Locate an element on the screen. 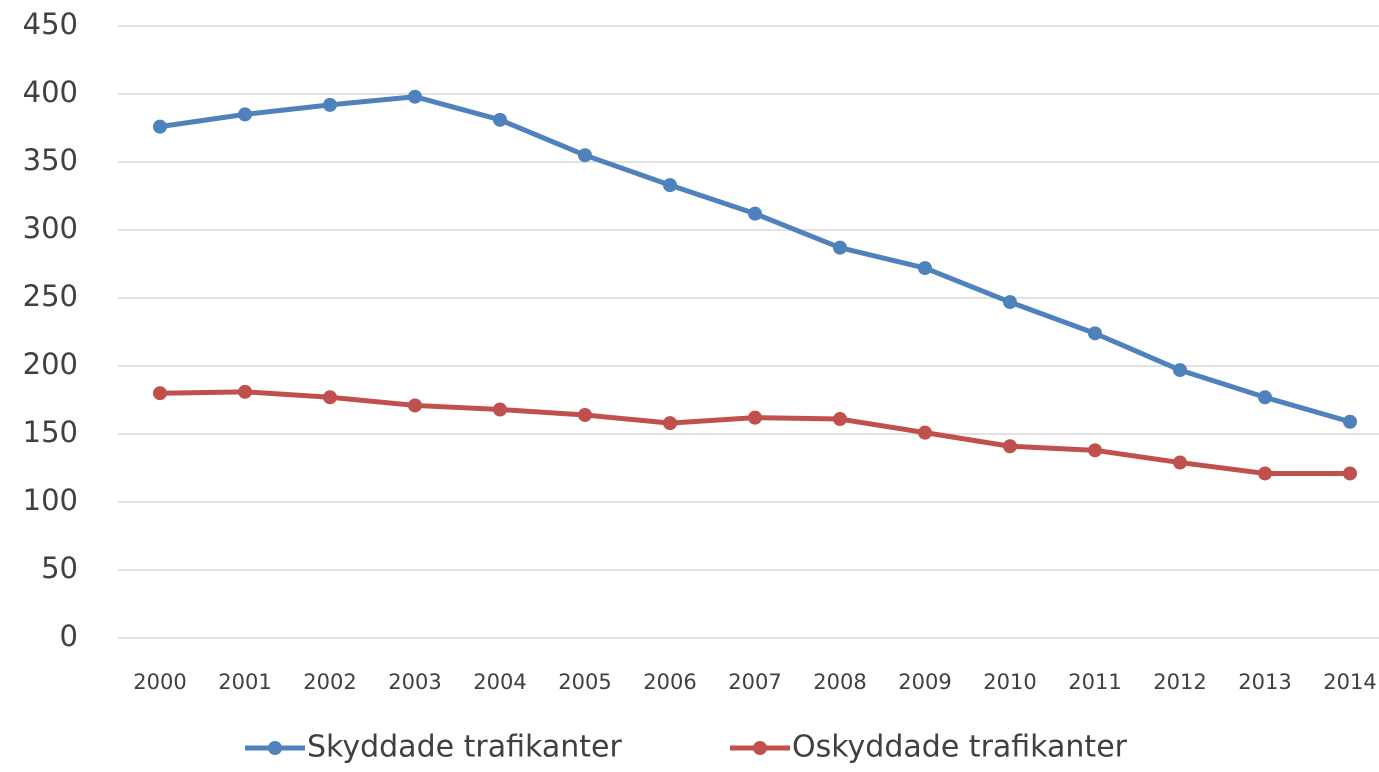  legend-label: Oskyddade trafikanter is located at coordinates (960, 747).